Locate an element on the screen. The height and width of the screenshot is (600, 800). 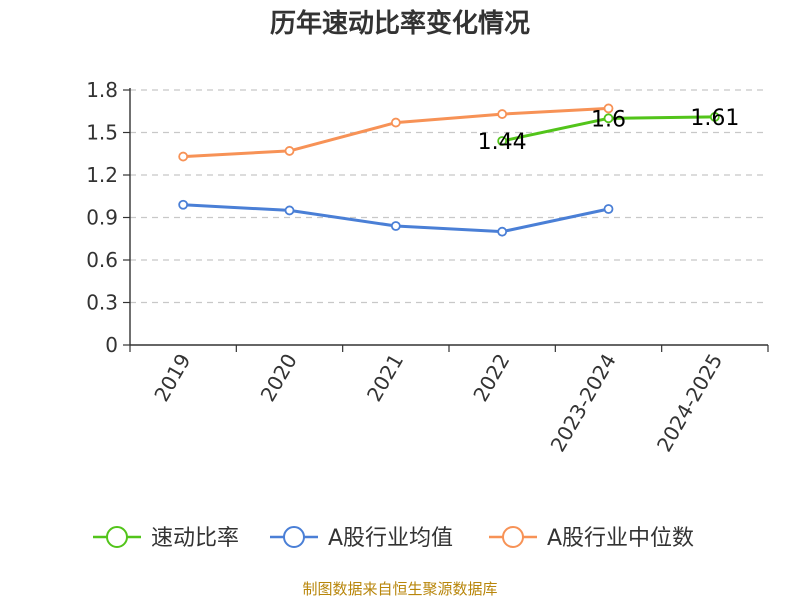
y-tick-label: 0.9 is located at coordinates (102, 218).